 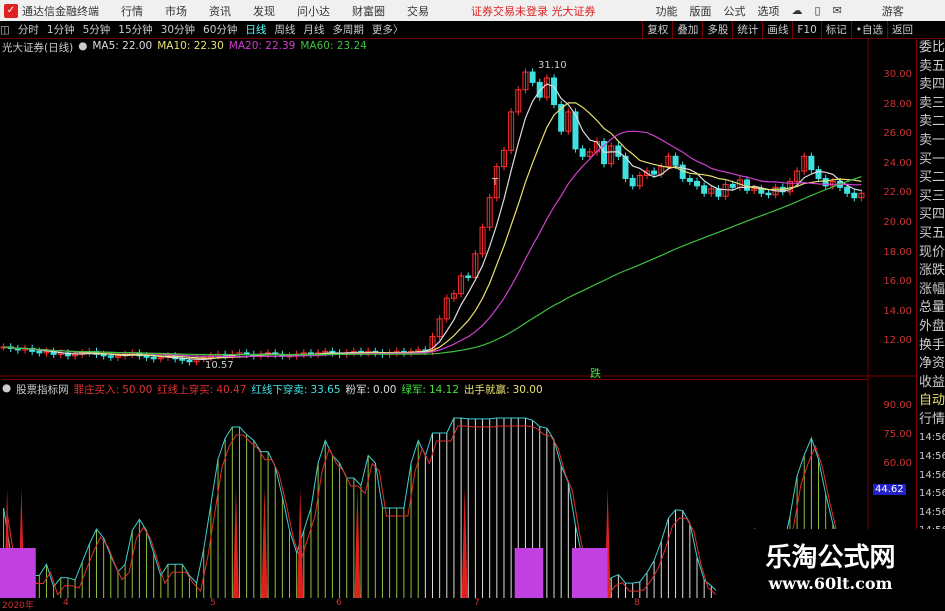 I want to click on quote-field-label: 收益, so click(x=932, y=382).